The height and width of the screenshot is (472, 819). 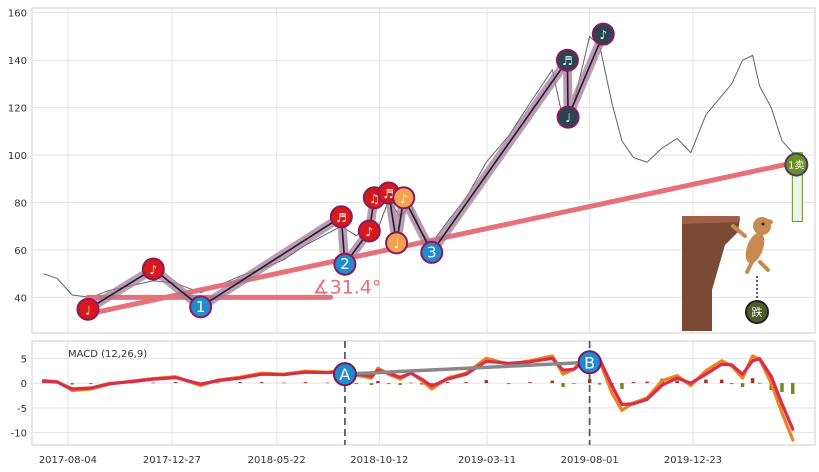 I want to click on x-tick-label: 2017-12-27, so click(x=172, y=460).